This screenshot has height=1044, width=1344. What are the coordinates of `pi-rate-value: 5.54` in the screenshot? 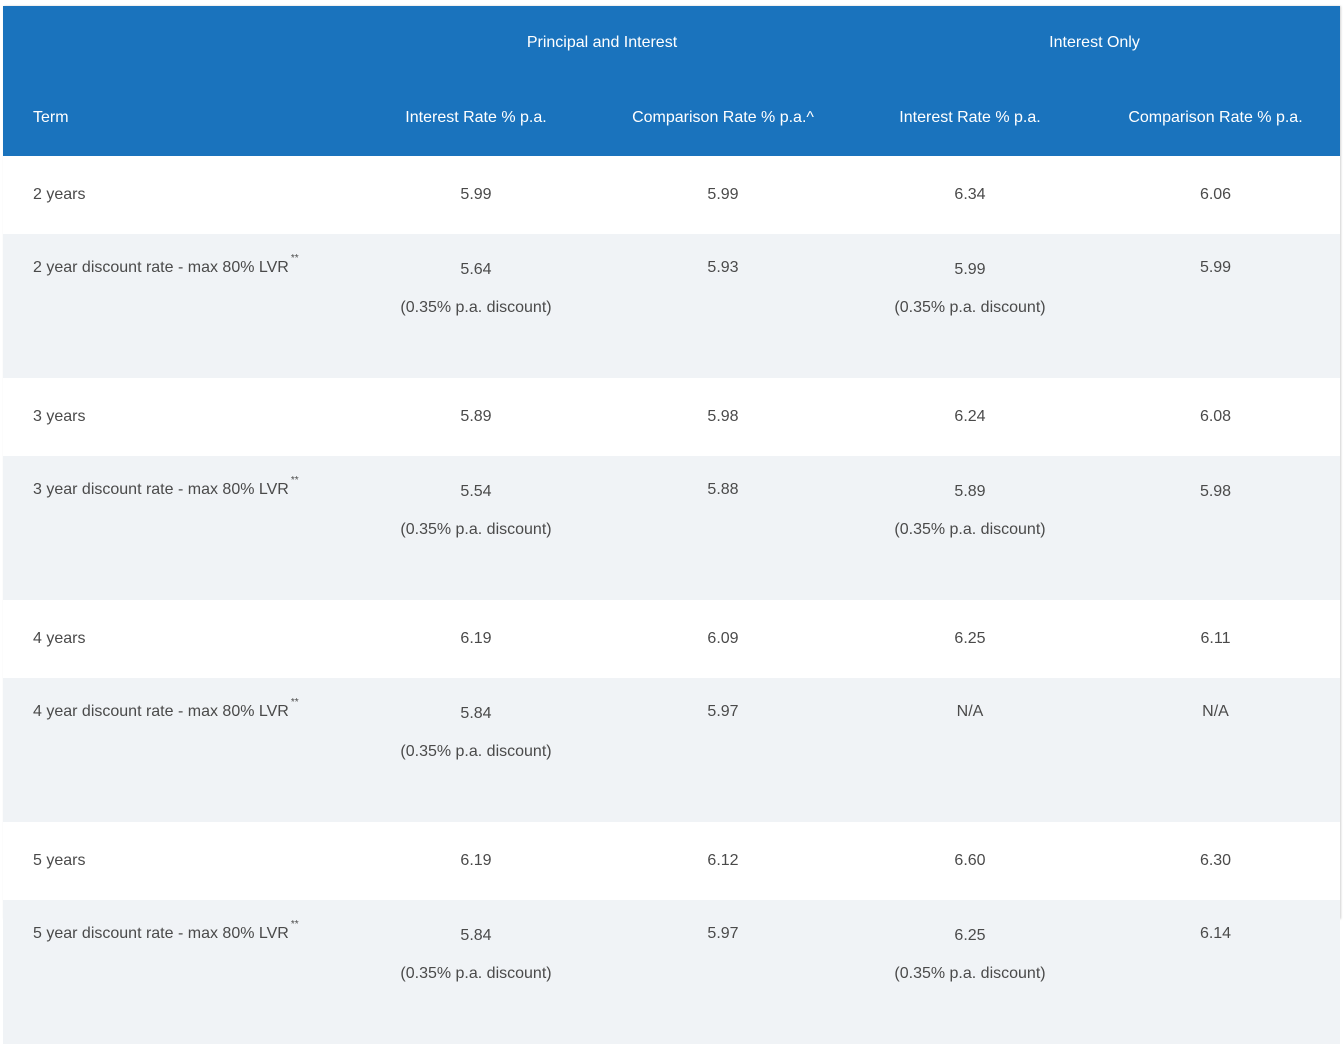 It's located at (476, 491).